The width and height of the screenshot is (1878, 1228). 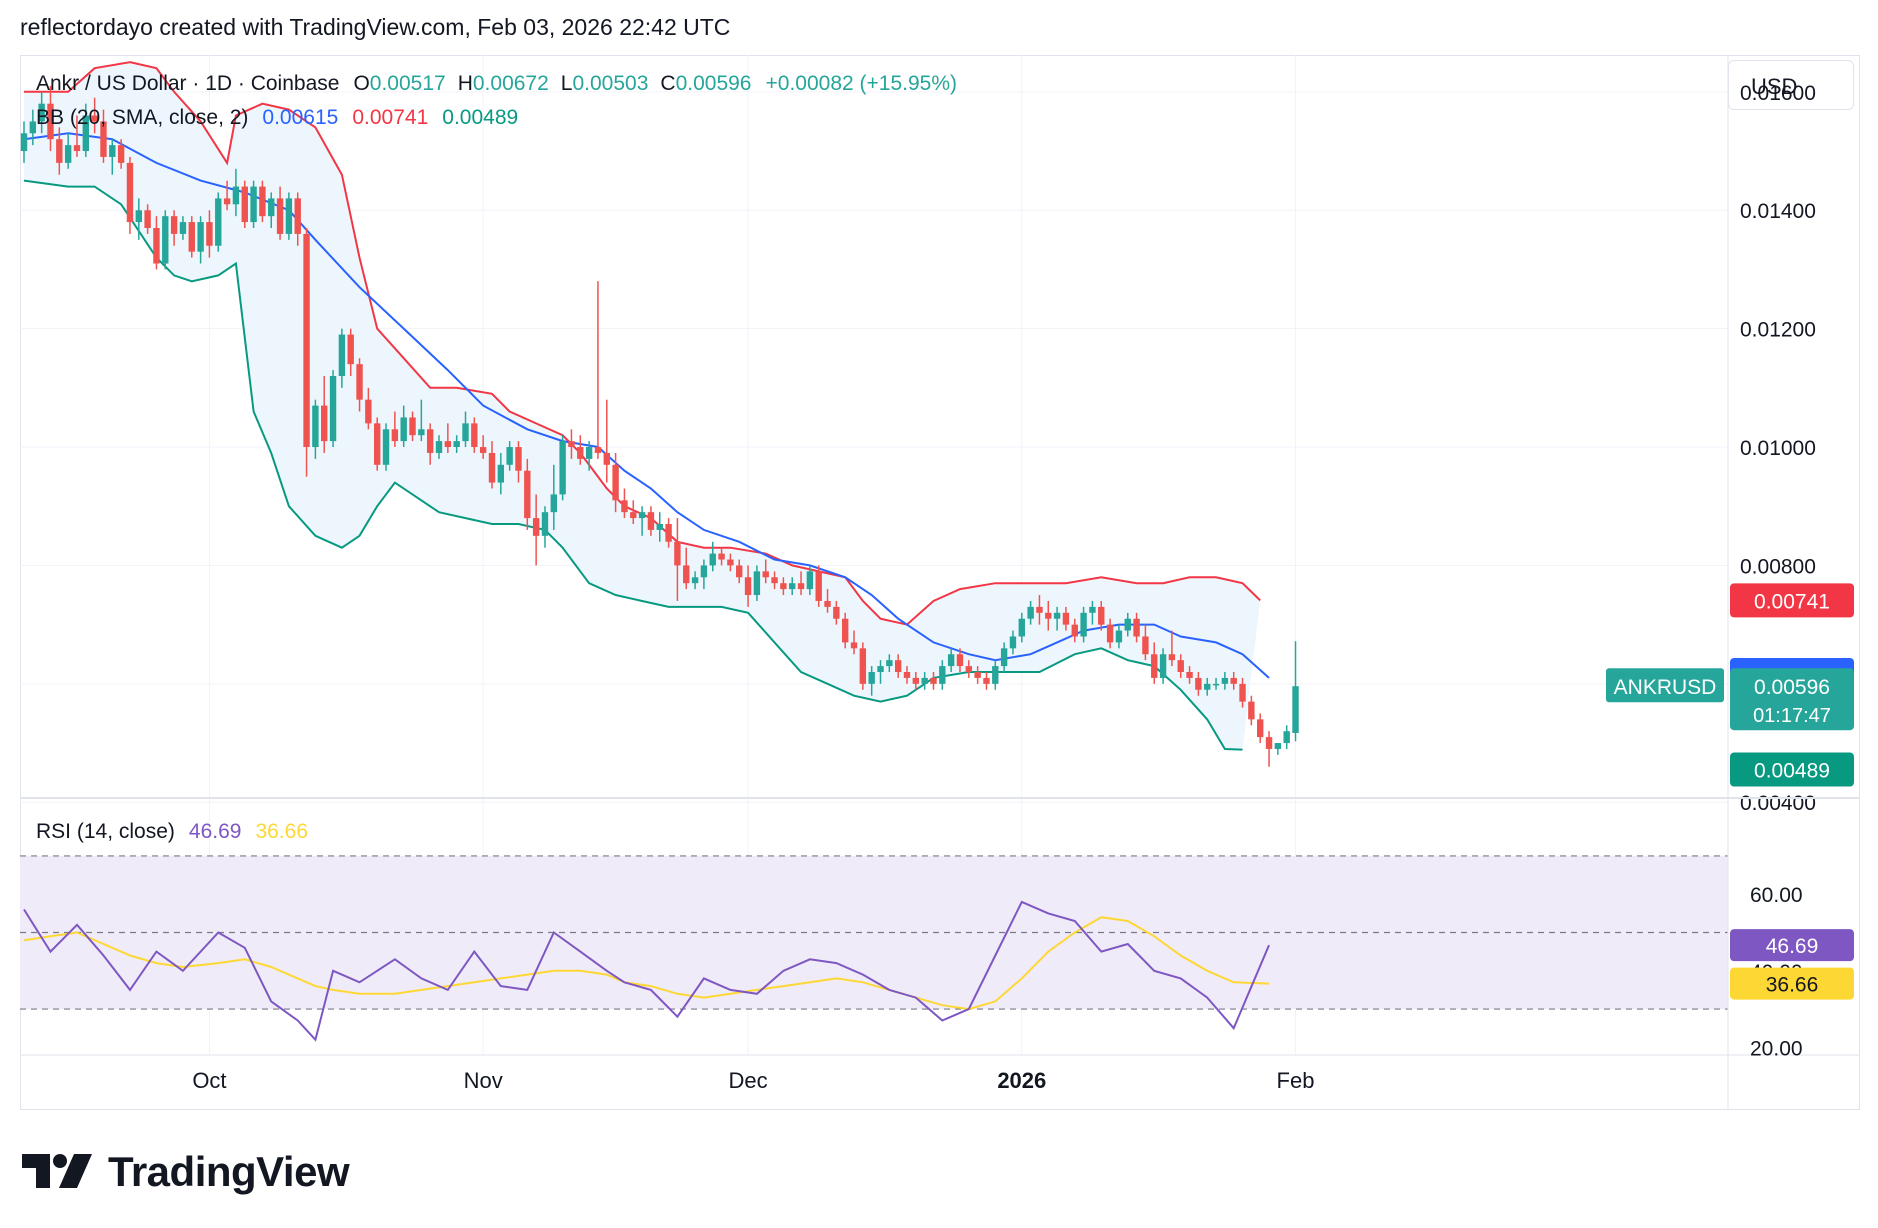 I want to click on bar-countdown-text: 01:17:47, so click(x=1792, y=716).